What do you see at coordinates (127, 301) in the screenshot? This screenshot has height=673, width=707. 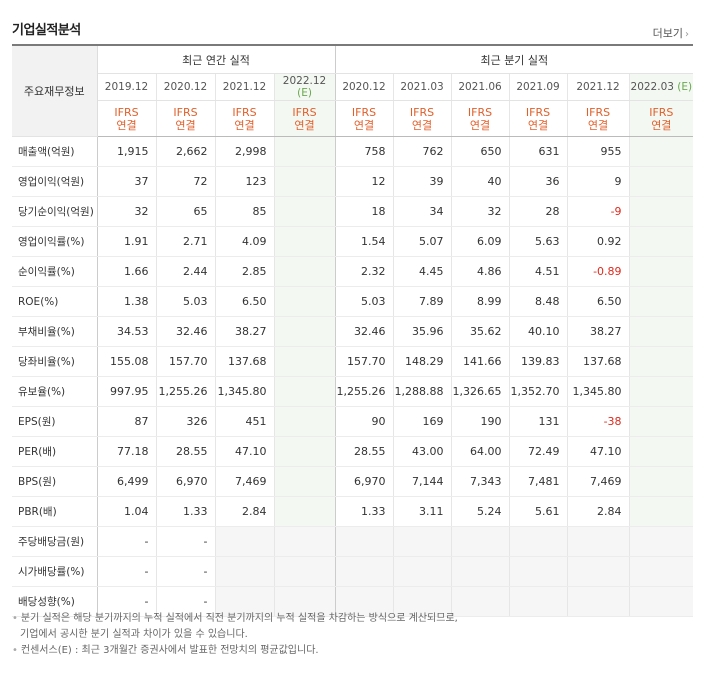 I see `table-cell: 1.38` at bounding box center [127, 301].